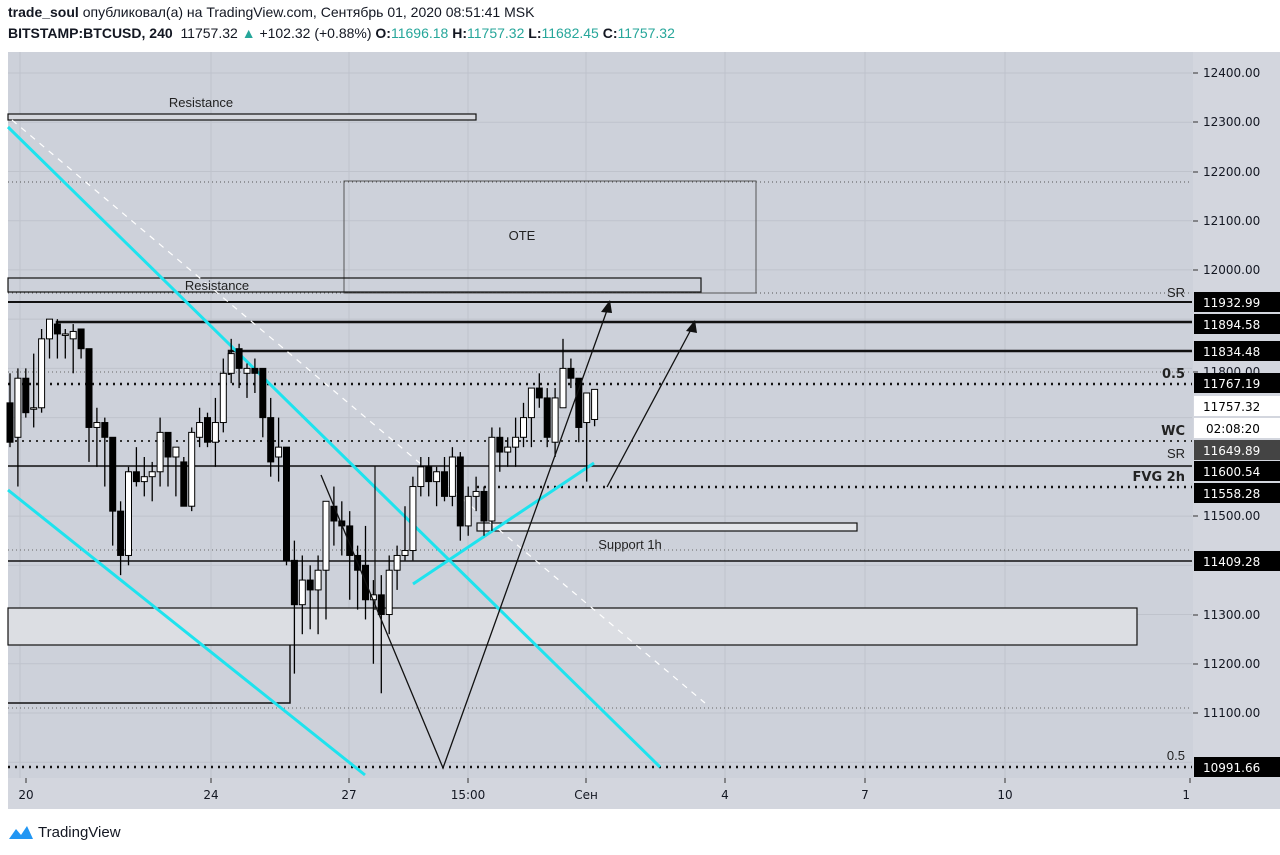 The width and height of the screenshot is (1280, 855). What do you see at coordinates (186, 632) in the screenshot?
I see `channel-lower-line` at bounding box center [186, 632].